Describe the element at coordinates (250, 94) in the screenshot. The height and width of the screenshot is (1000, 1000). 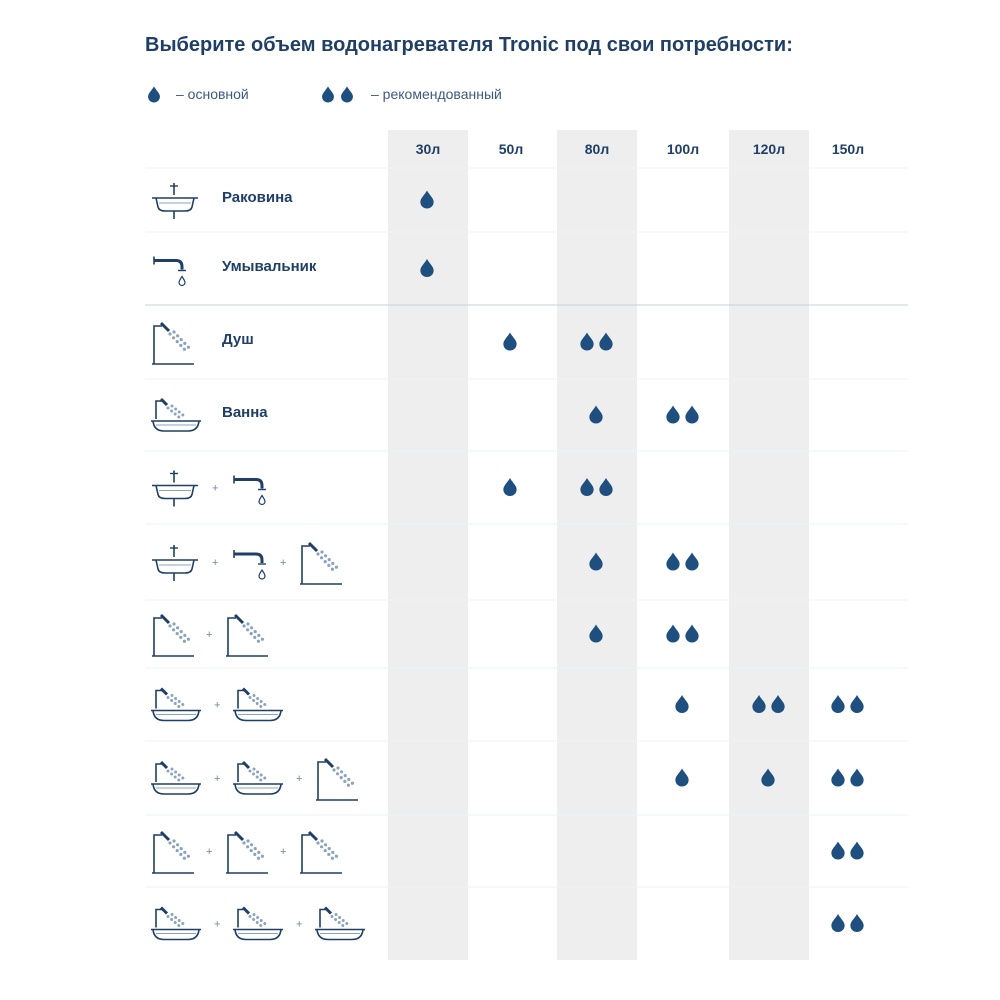
I see `legend` at that location.